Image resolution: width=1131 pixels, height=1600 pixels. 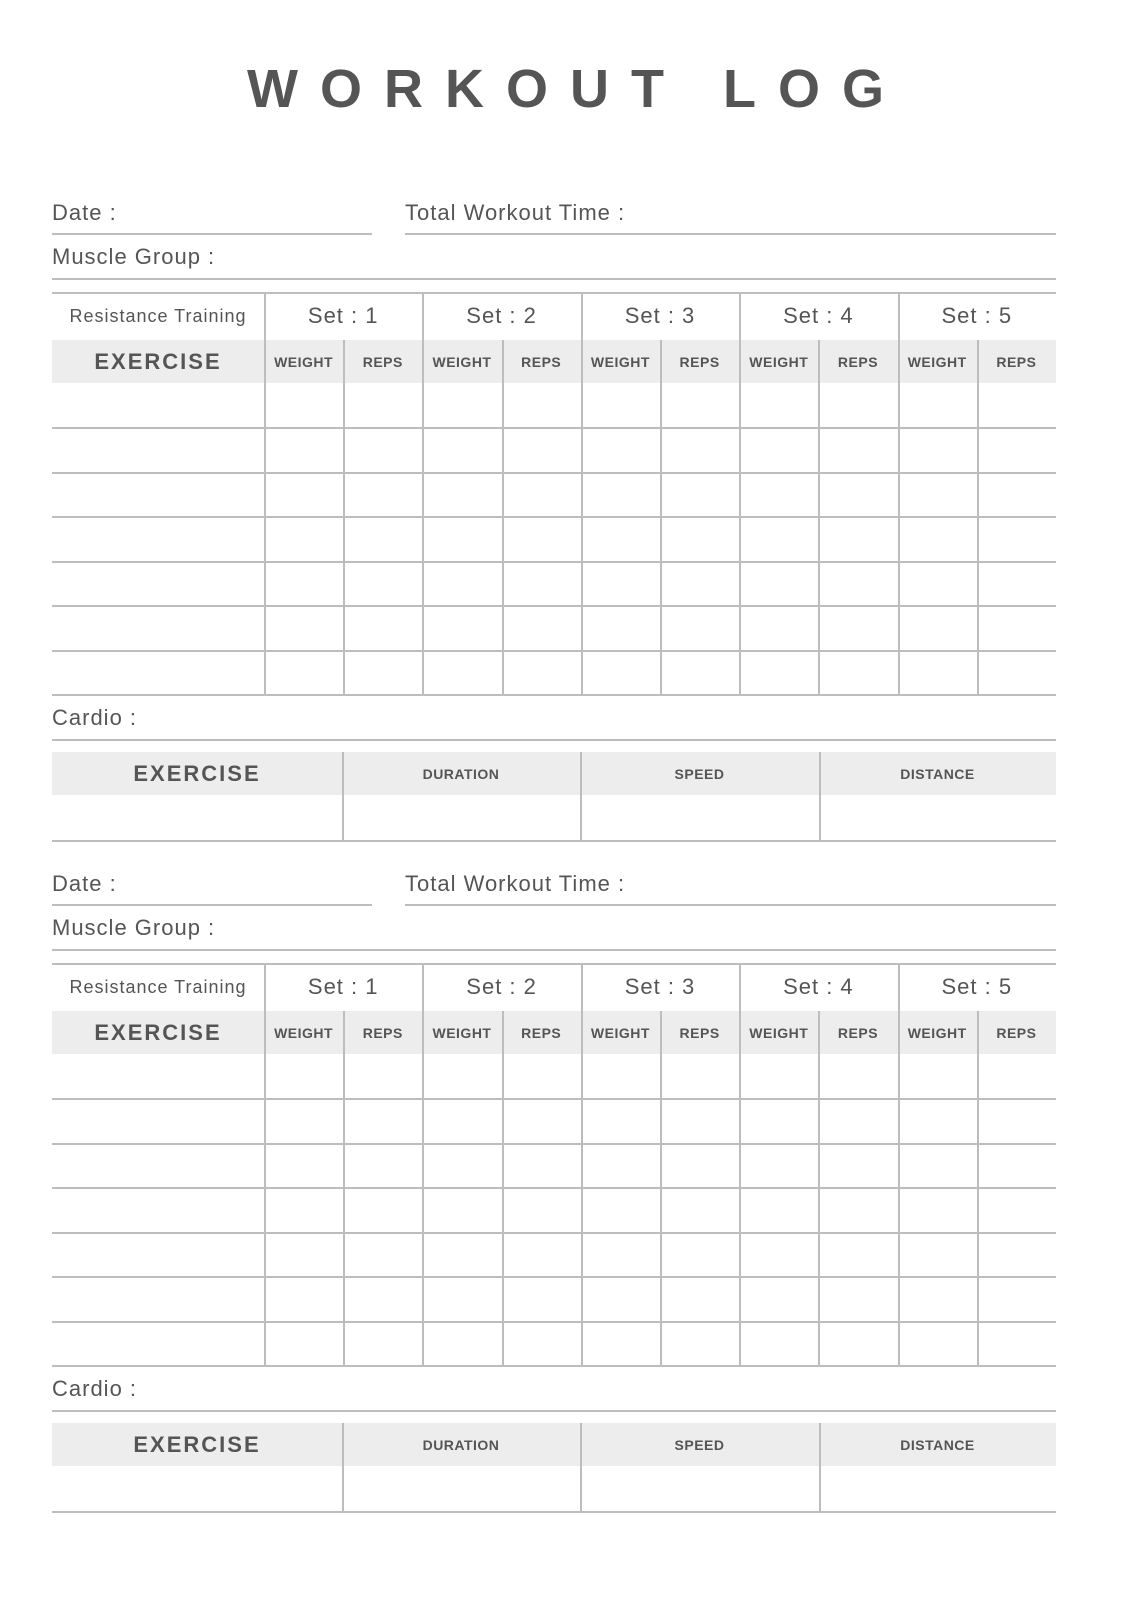 What do you see at coordinates (645, 930) in the screenshot?
I see `muscle-group-field` at bounding box center [645, 930].